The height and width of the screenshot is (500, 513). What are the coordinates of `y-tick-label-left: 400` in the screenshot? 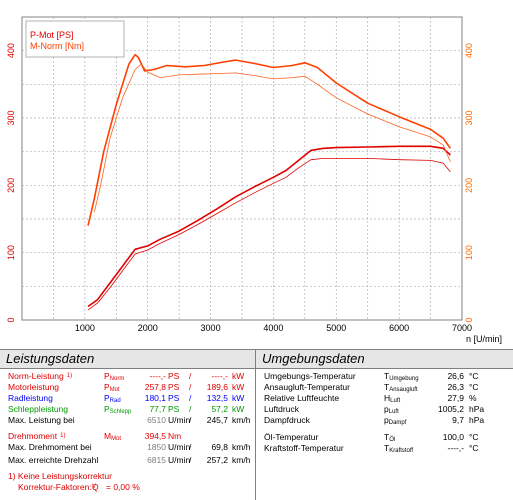 It's located at (11, 50).